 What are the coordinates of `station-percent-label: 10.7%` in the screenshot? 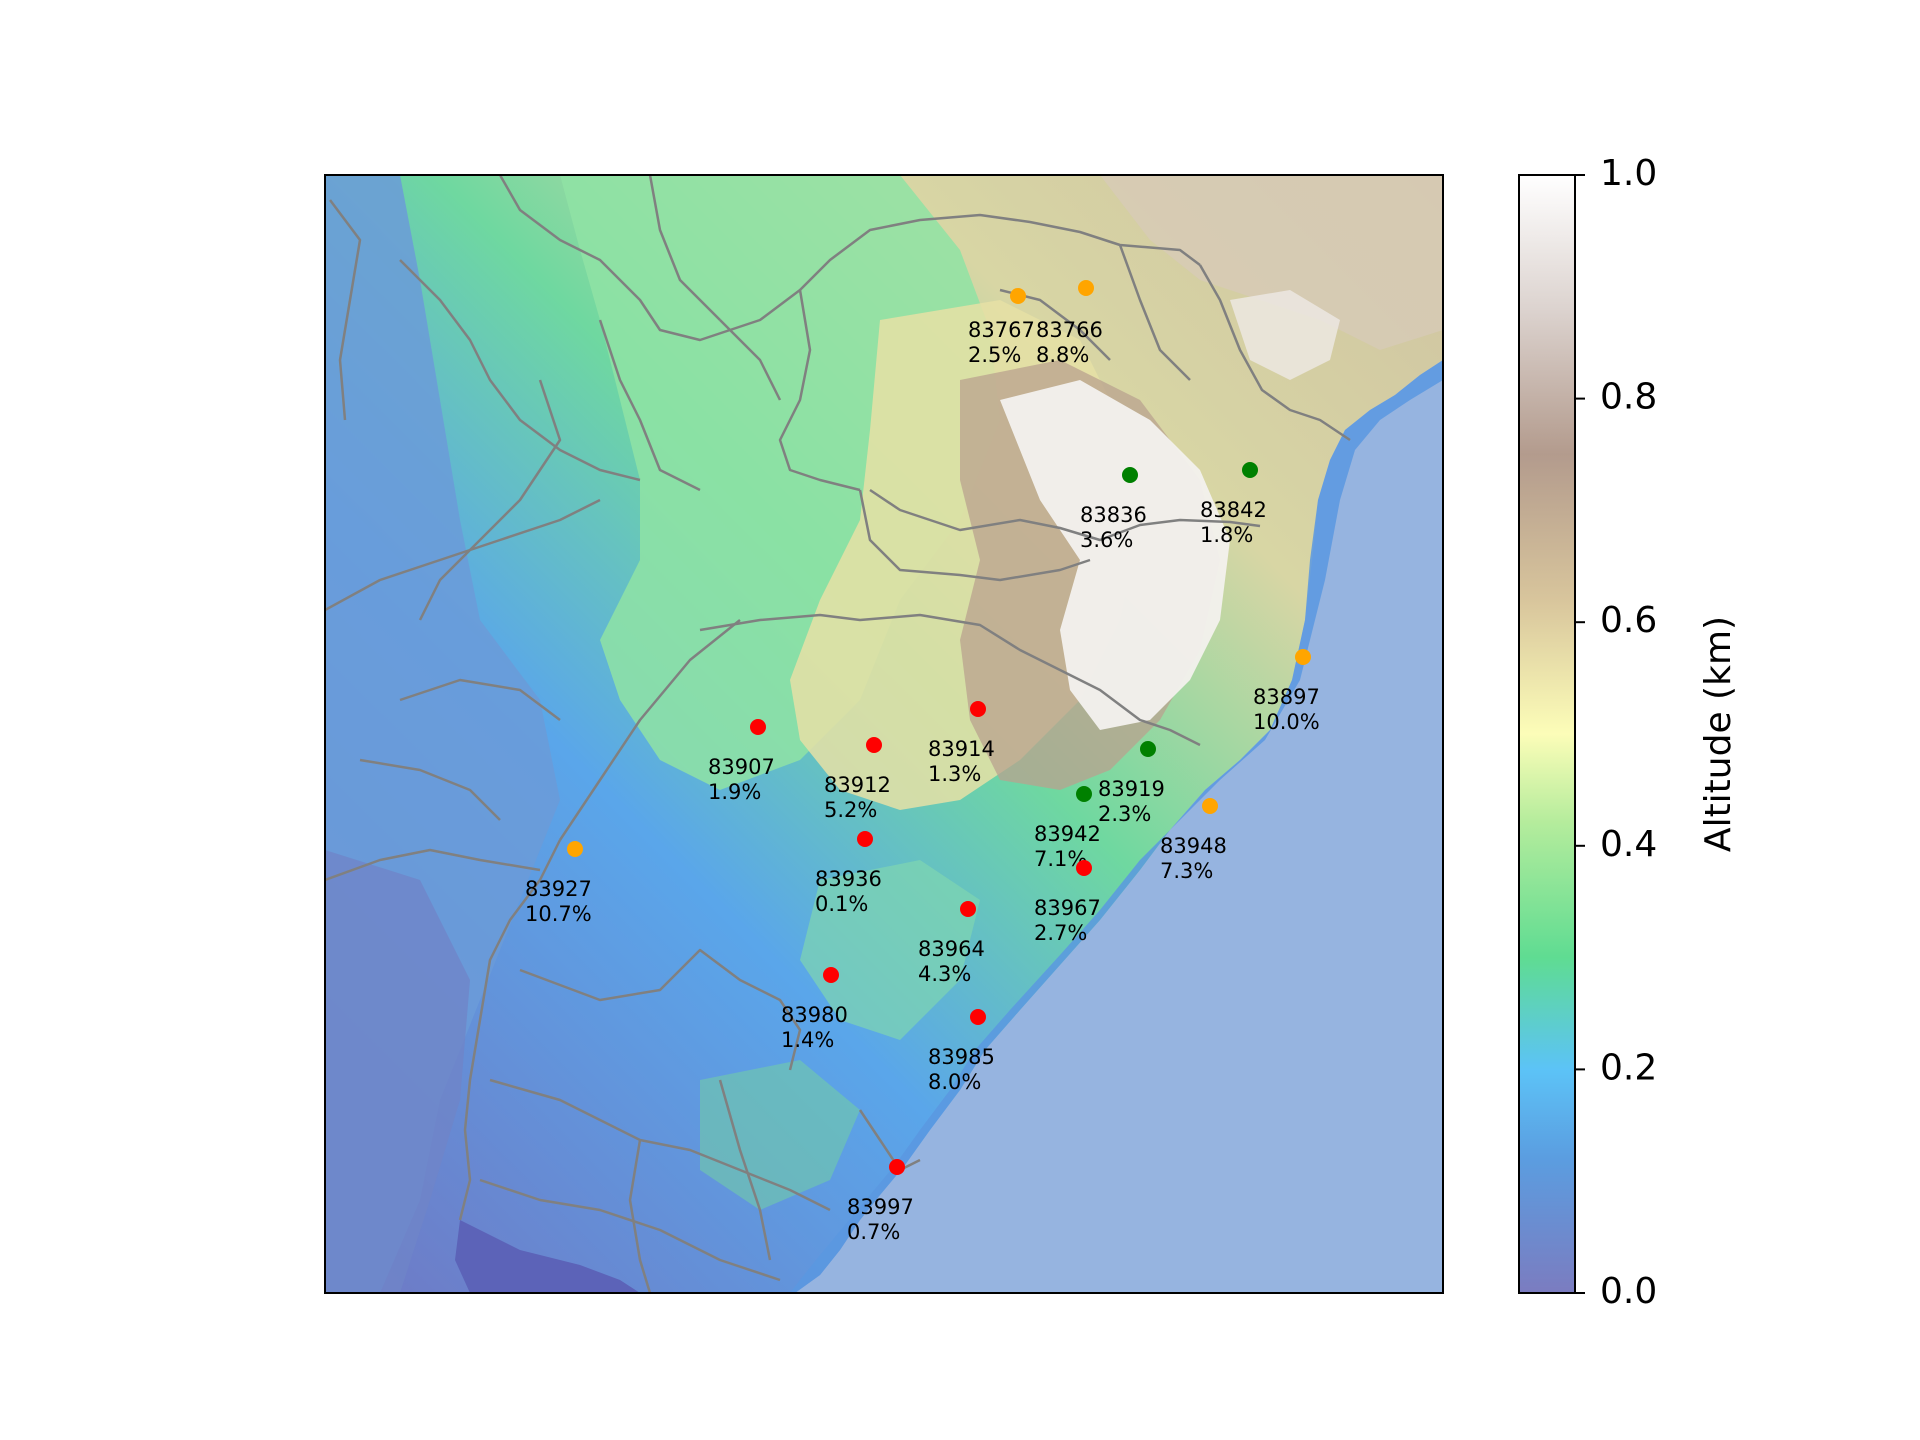 It's located at (558, 914).